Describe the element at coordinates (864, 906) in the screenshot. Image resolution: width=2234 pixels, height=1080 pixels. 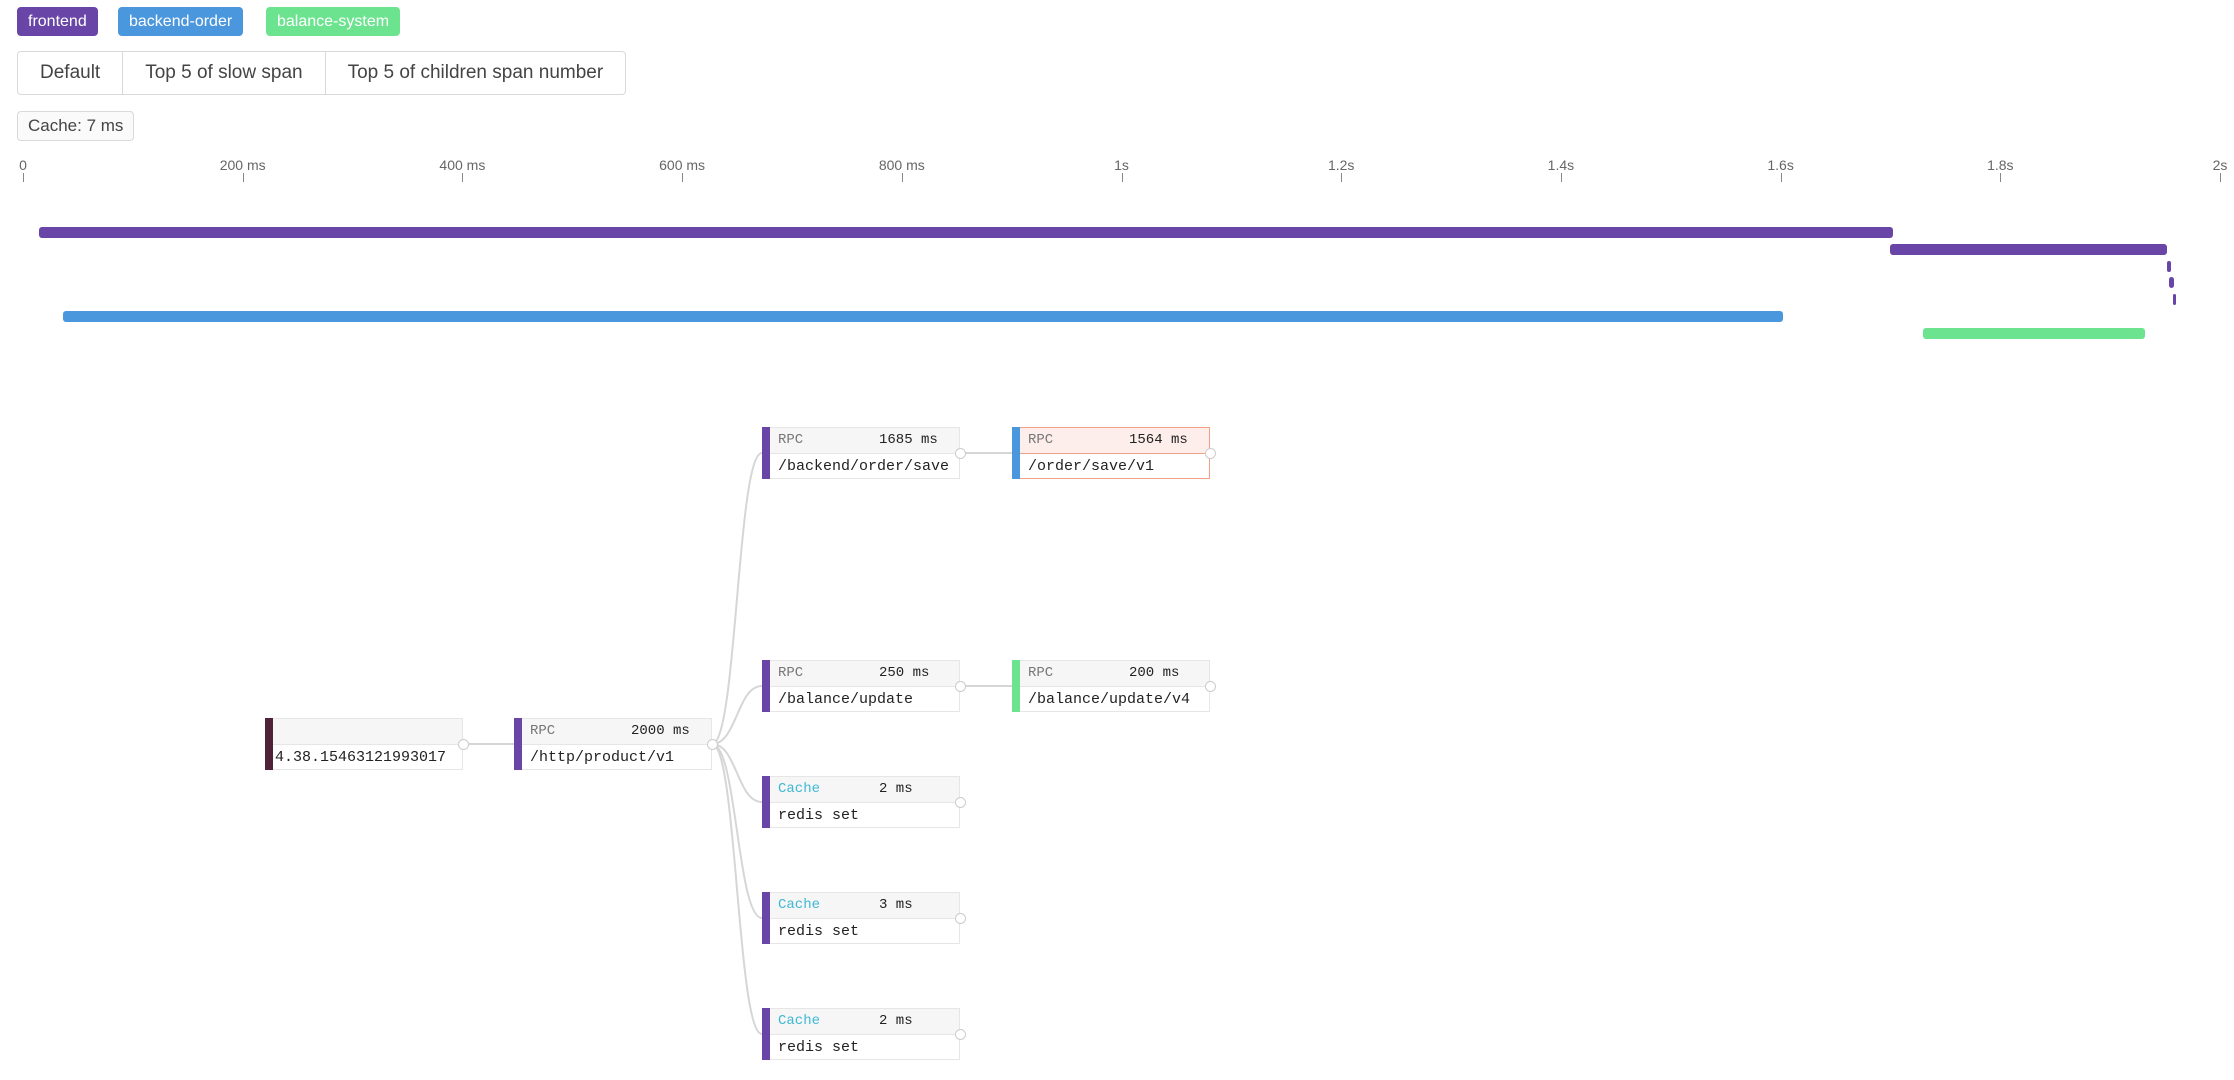
I see `span-node-header: Cache 3 ms` at that location.